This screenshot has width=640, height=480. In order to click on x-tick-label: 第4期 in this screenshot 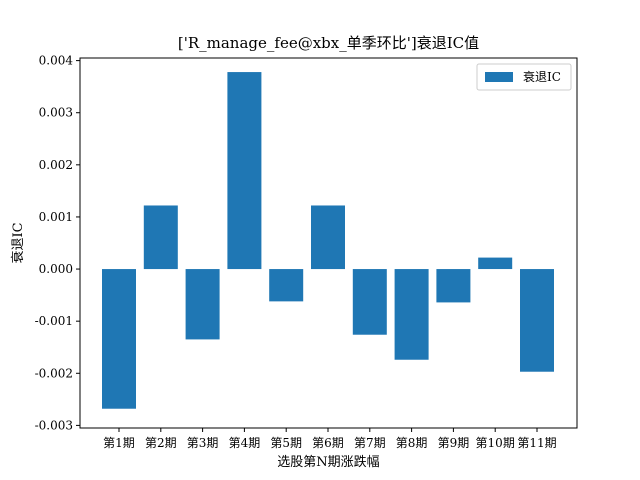, I will do `click(245, 443)`.